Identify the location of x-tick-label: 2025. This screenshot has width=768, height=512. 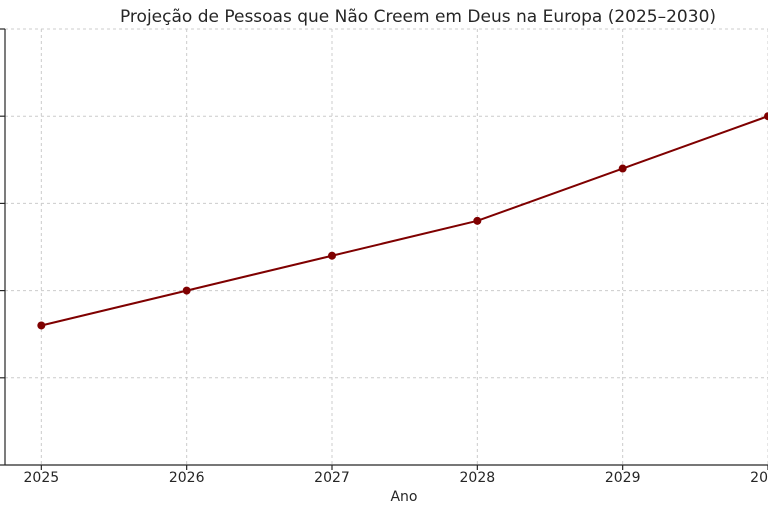
(42, 478).